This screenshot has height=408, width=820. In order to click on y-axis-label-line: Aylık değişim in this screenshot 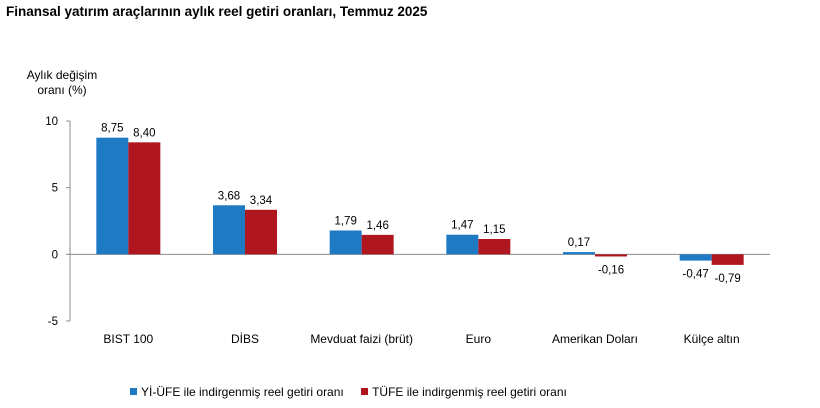, I will do `click(62, 75)`.